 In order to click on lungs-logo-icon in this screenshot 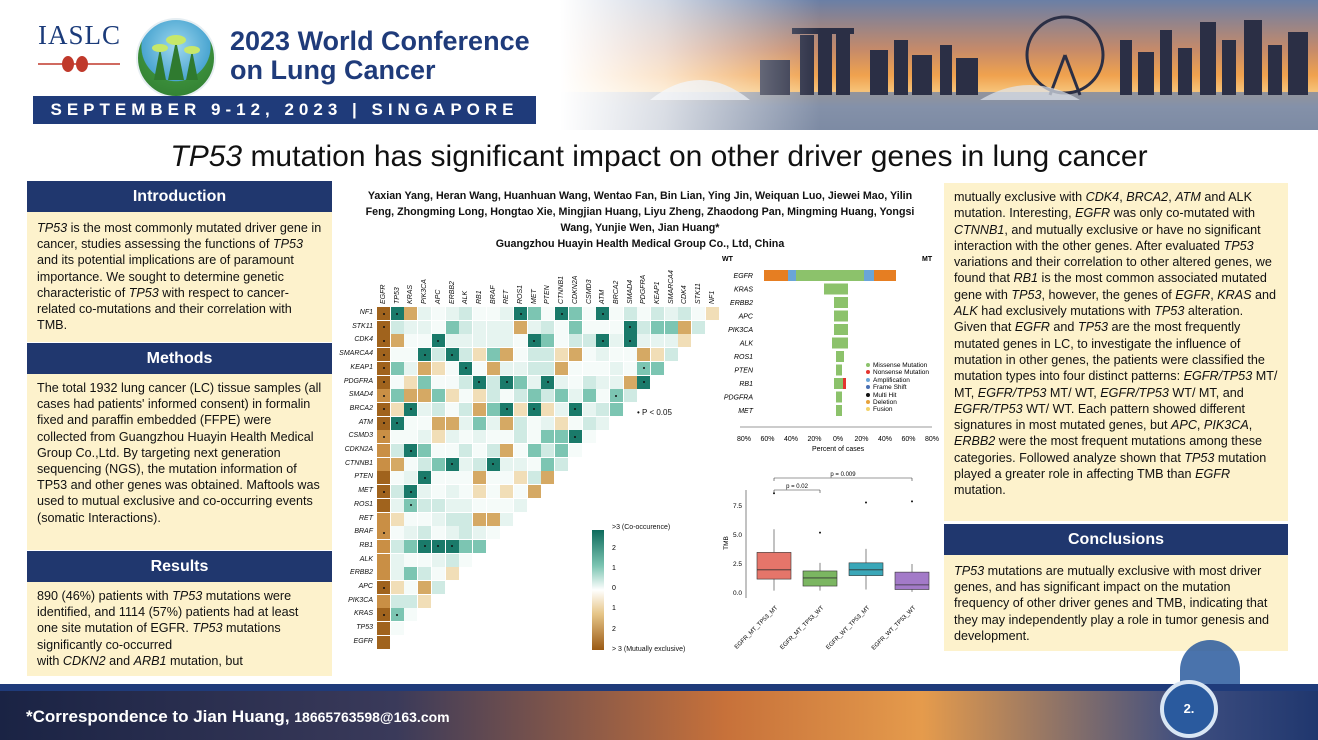, I will do `click(79, 64)`.